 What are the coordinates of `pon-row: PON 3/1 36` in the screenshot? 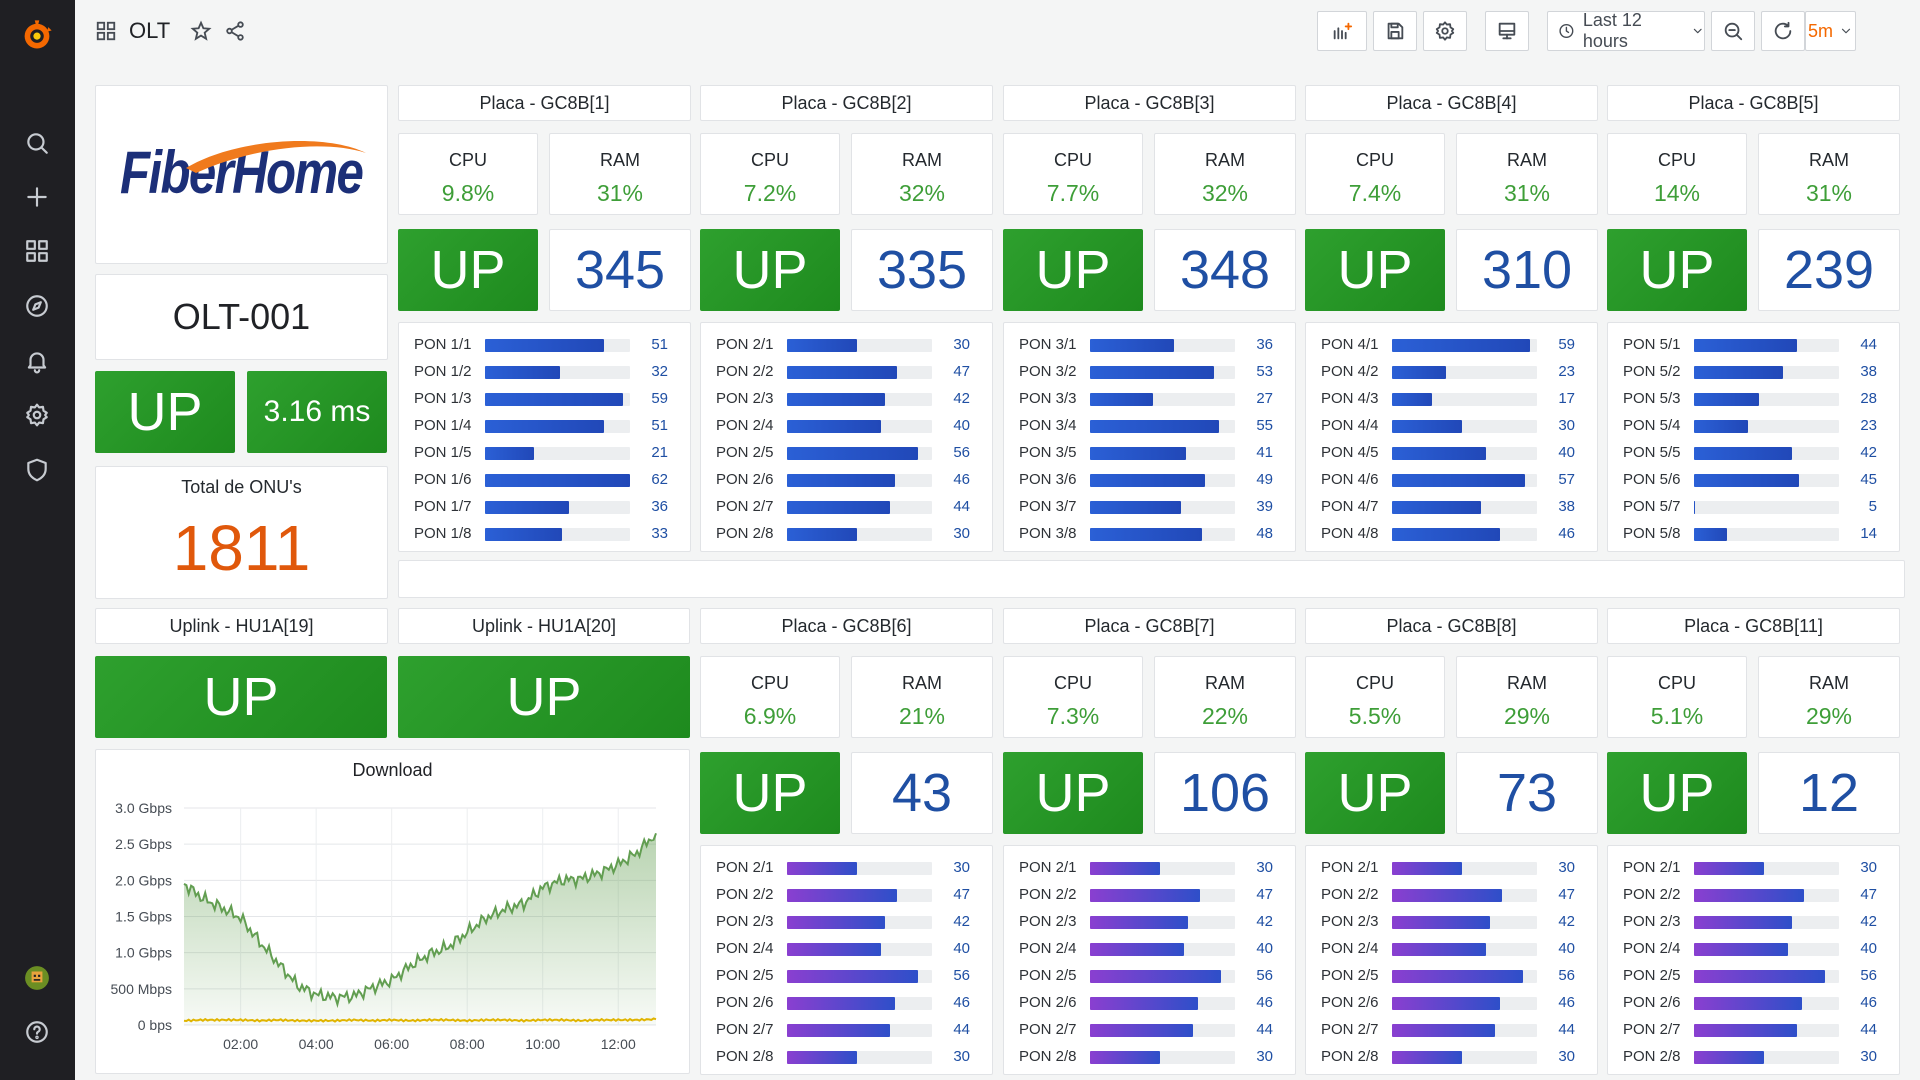 It's located at (1149, 344).